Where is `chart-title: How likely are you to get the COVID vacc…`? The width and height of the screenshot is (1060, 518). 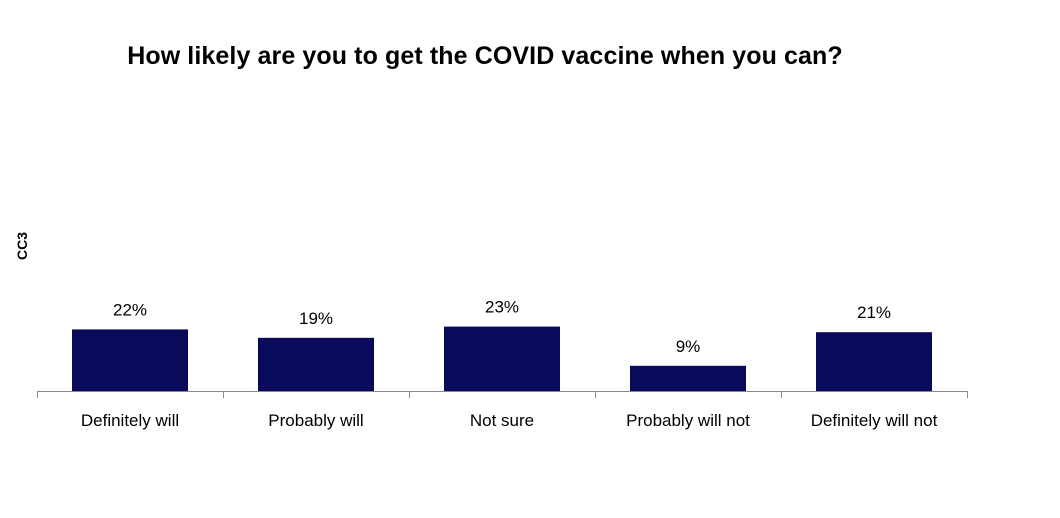
chart-title: How likely are you to get the COVID vacc… is located at coordinates (485, 56).